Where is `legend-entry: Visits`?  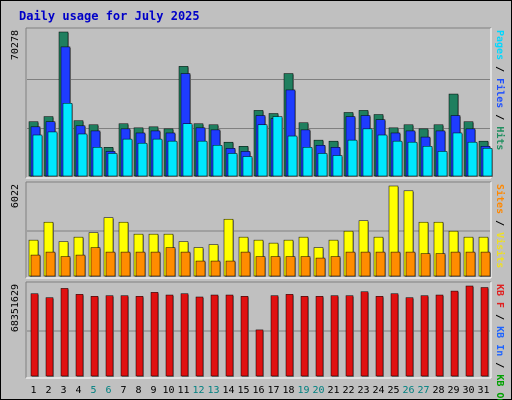
legend-entry: Visits is located at coordinates (500, 250).